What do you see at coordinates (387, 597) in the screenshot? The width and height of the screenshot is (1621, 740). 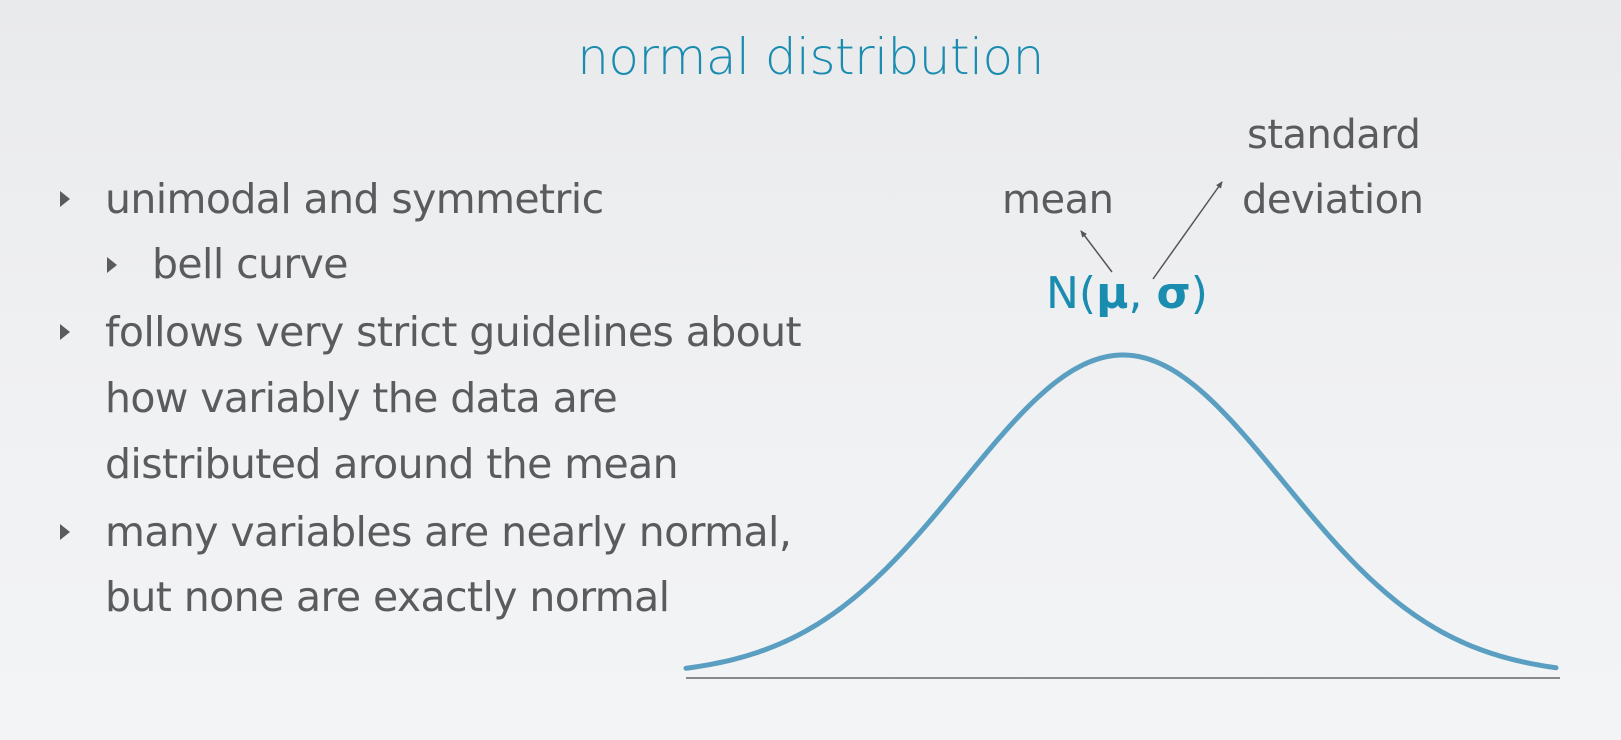 I see `bullet-text: but none are exactly normal` at bounding box center [387, 597].